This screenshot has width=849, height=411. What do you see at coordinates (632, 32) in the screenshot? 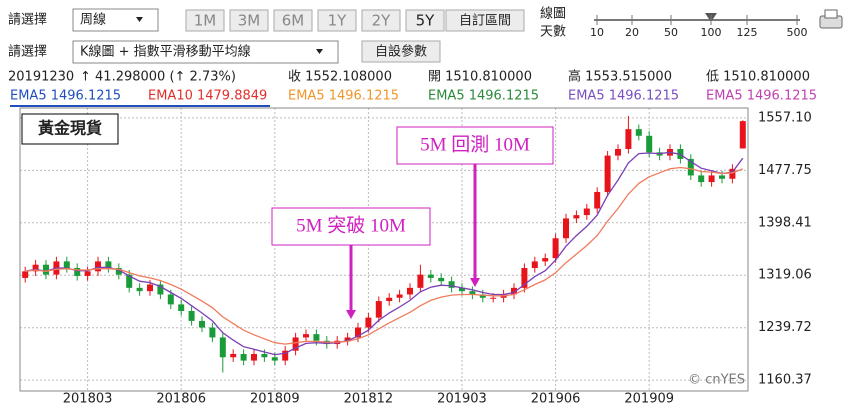
I see `slider-tick-label: 20` at bounding box center [632, 32].